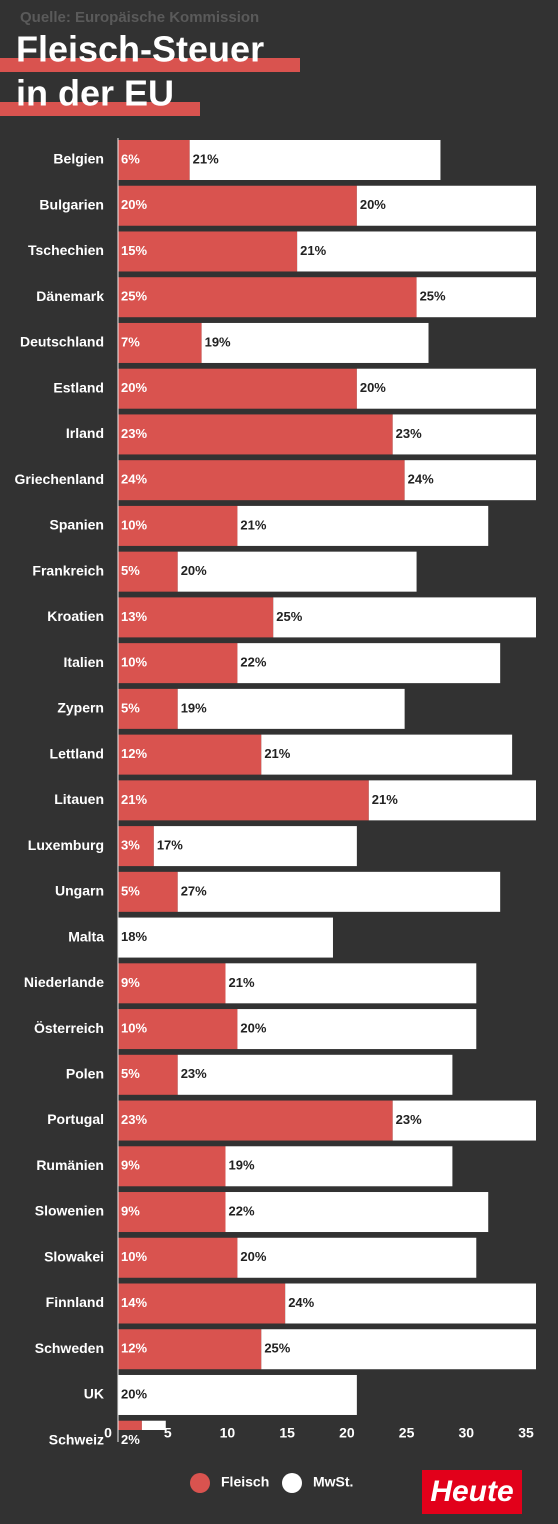  Describe the element at coordinates (70, 296) in the screenshot. I see `y-tick-label: Dänemark` at that location.